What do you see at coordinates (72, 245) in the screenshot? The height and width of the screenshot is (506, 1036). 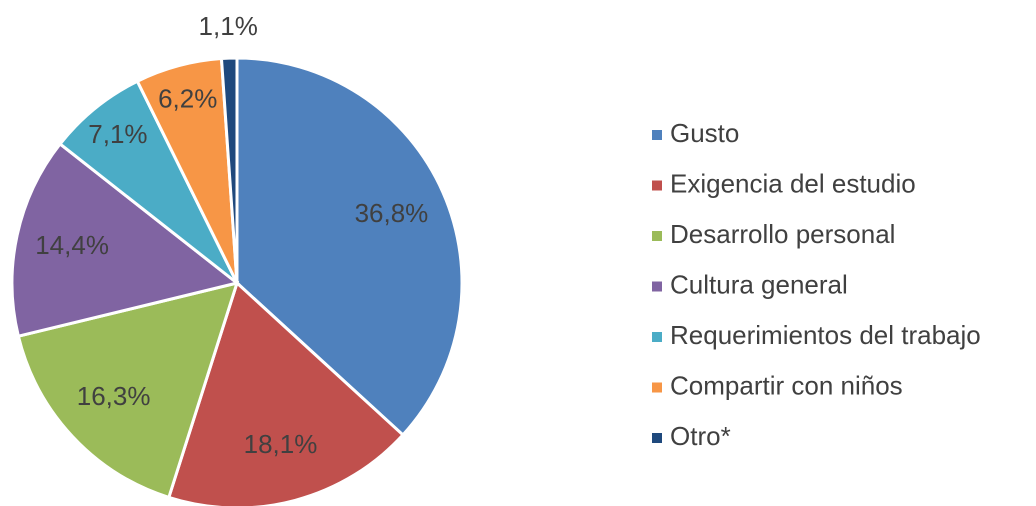 I see `data-label: 14,4%` at bounding box center [72, 245].